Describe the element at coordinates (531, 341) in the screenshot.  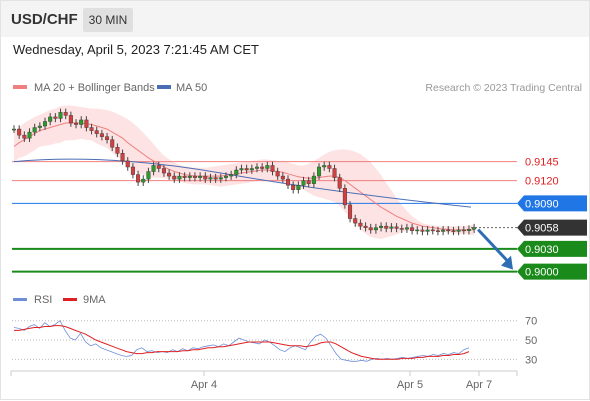
I see `rsi-tick-50: 50` at that location.